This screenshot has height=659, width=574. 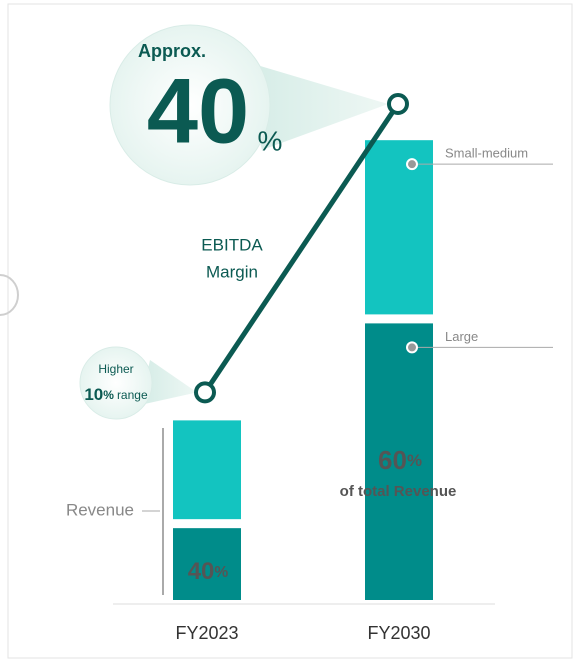 I want to click on share-number: 40, so click(x=201, y=571).